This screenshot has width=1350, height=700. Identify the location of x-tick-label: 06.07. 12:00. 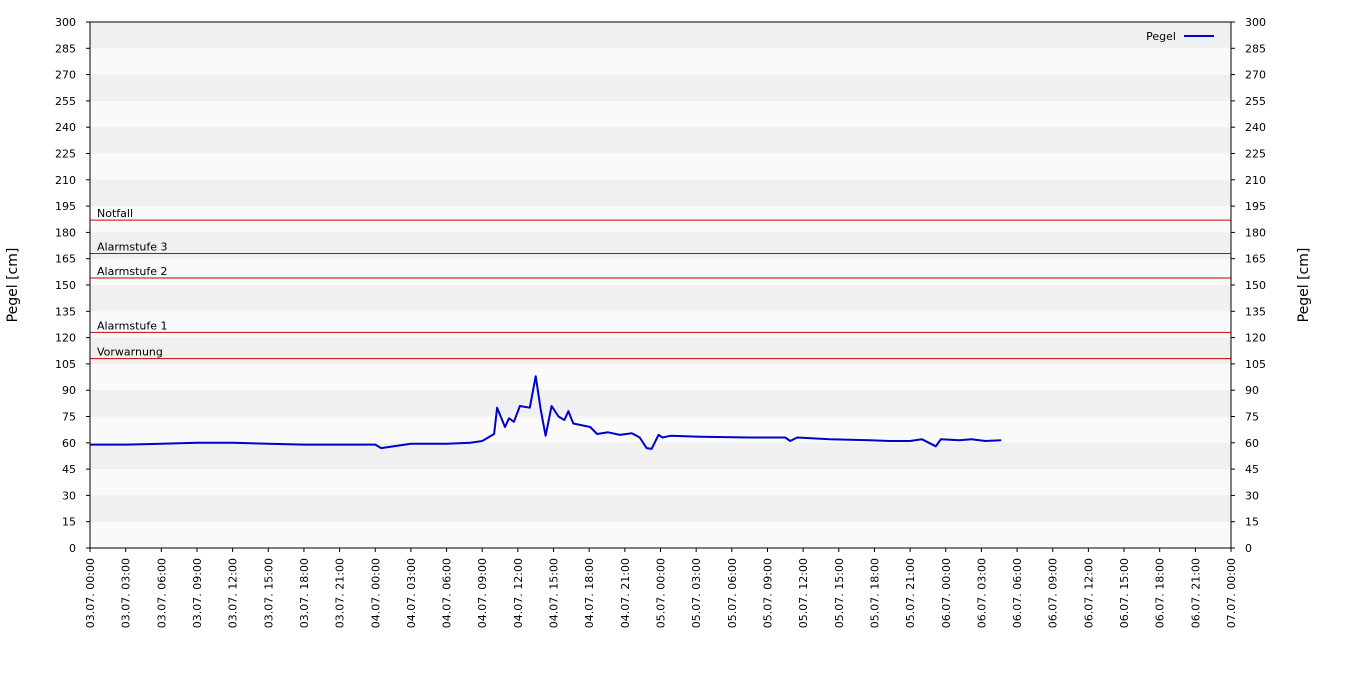
(1088, 593).